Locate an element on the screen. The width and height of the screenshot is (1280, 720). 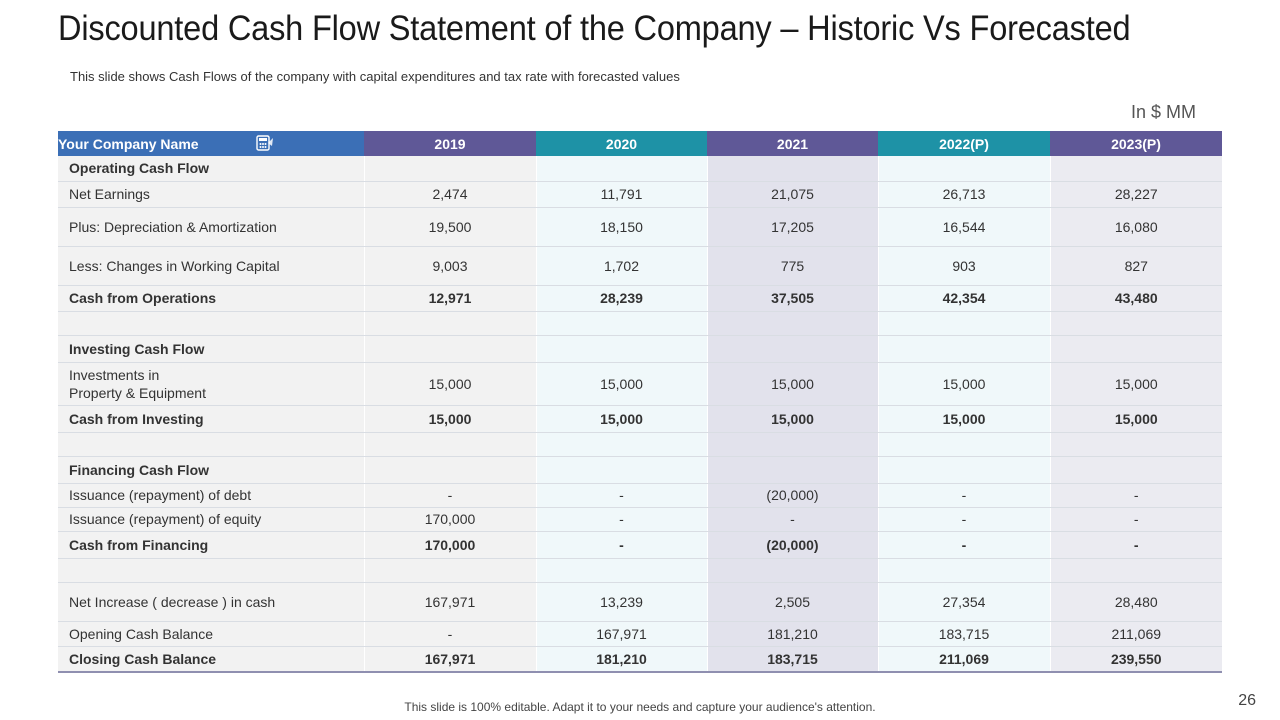
row-value: 28,227 is located at coordinates (1135, 194).